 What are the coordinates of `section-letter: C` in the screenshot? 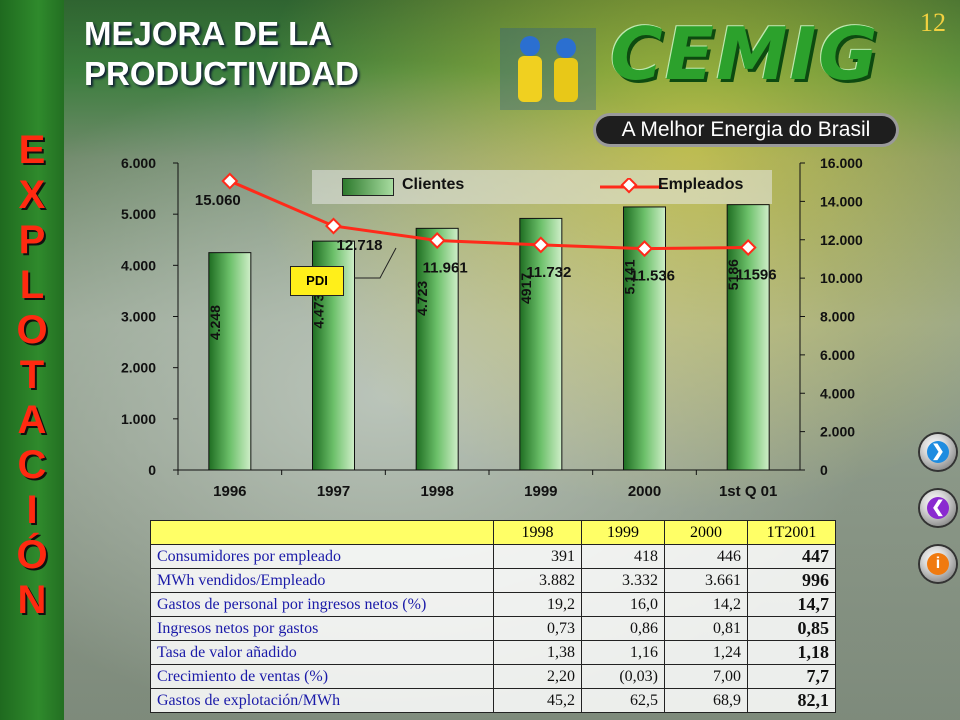 It's located at (32, 465).